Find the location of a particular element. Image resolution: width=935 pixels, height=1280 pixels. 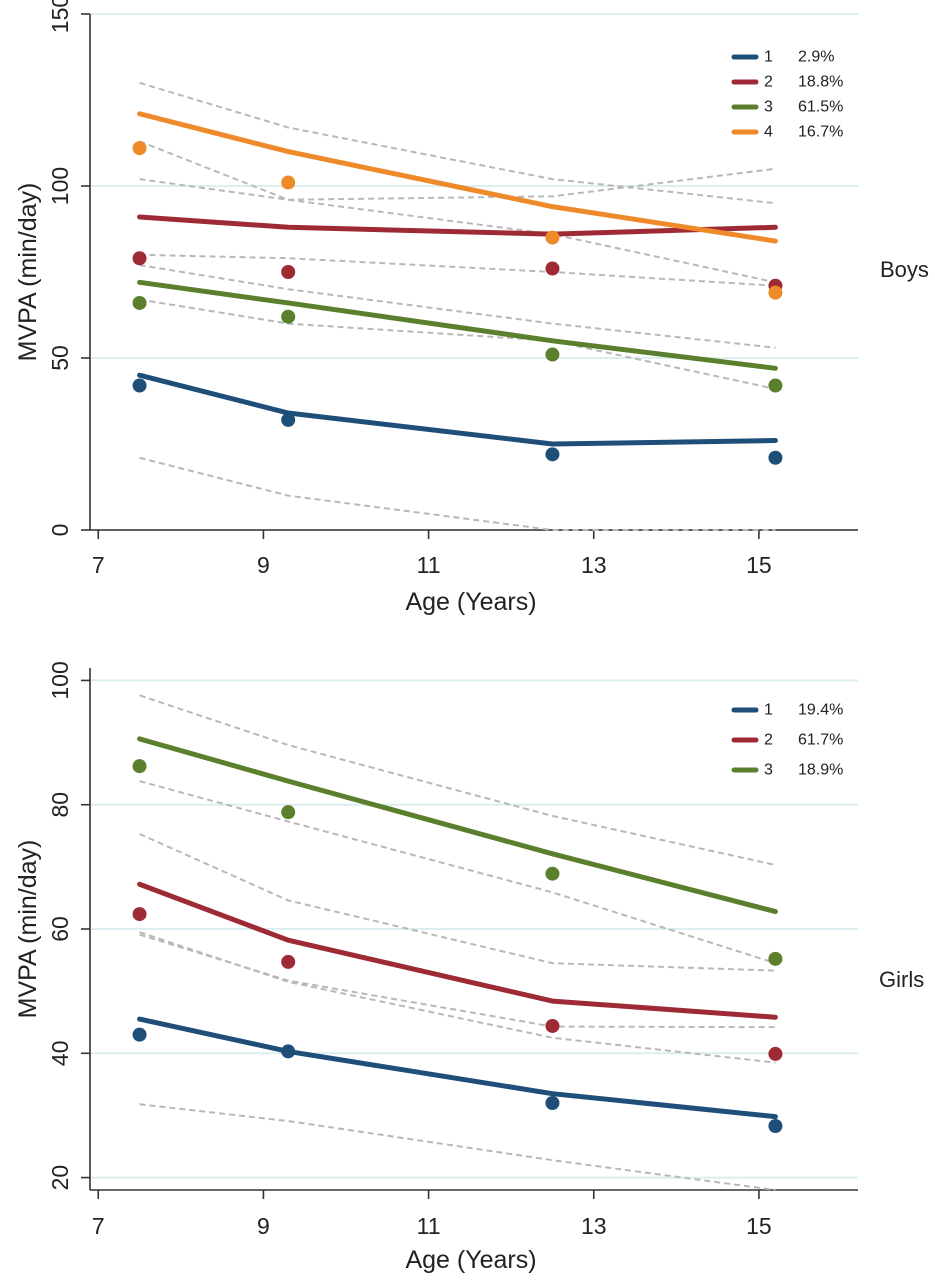

legend-label-4: 4 is located at coordinates (768, 132).